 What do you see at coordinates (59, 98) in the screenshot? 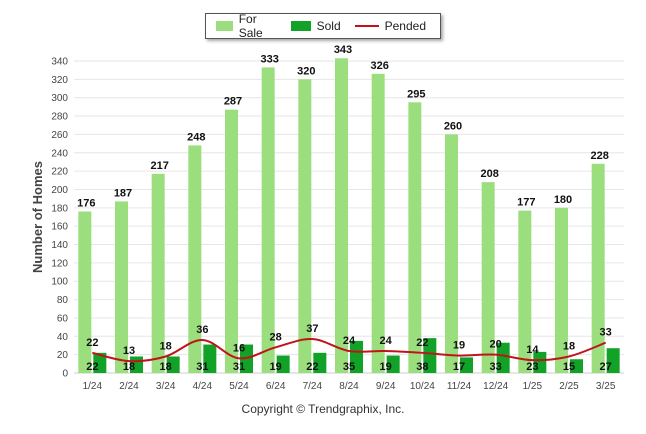
I see `y-tick-label: 300` at bounding box center [59, 98].